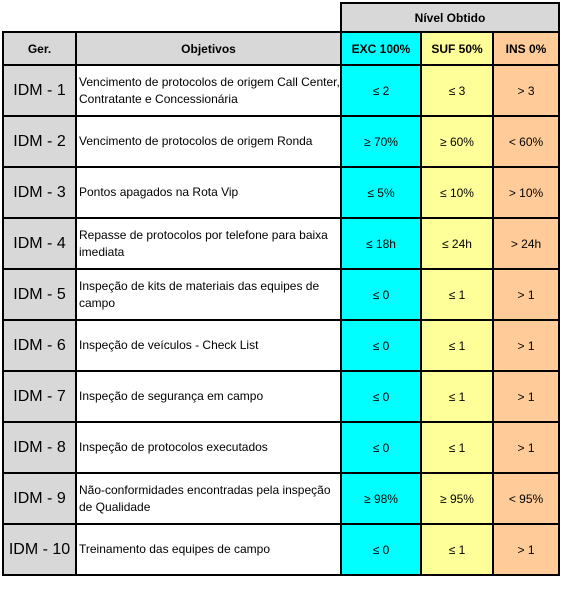 The image size is (563, 607). What do you see at coordinates (381, 498) in the screenshot?
I see `exc-value-cell: ≥ 98%` at bounding box center [381, 498].